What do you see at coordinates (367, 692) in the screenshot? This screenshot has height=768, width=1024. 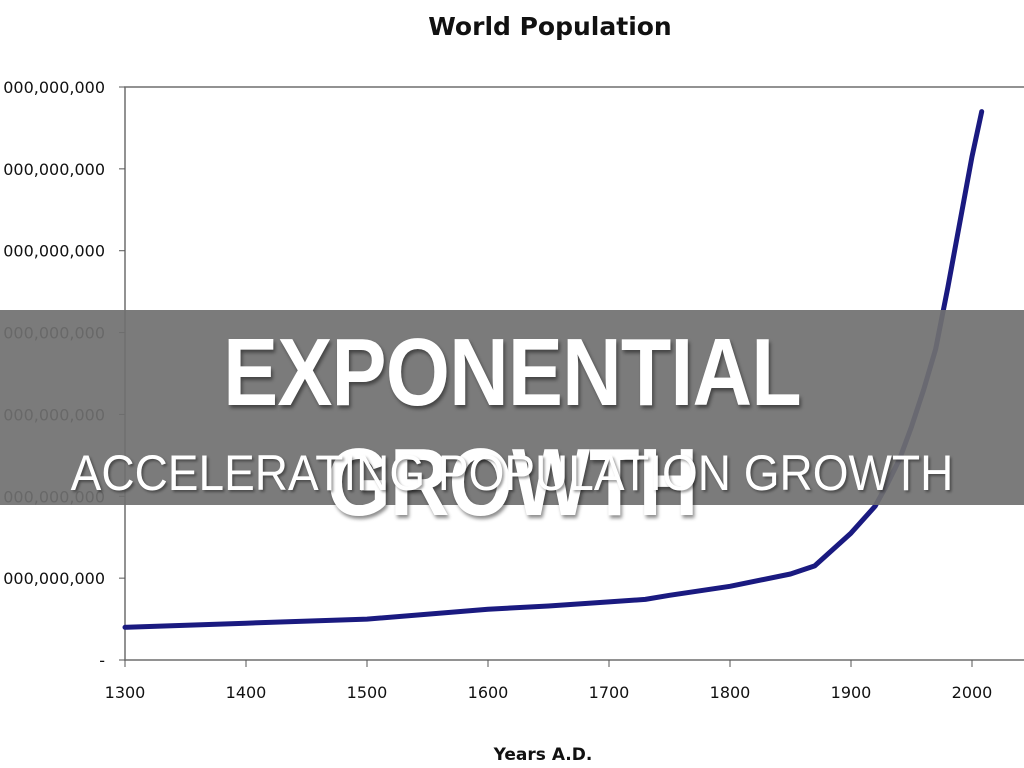 I see `x-tick-label: 1500` at bounding box center [367, 692].